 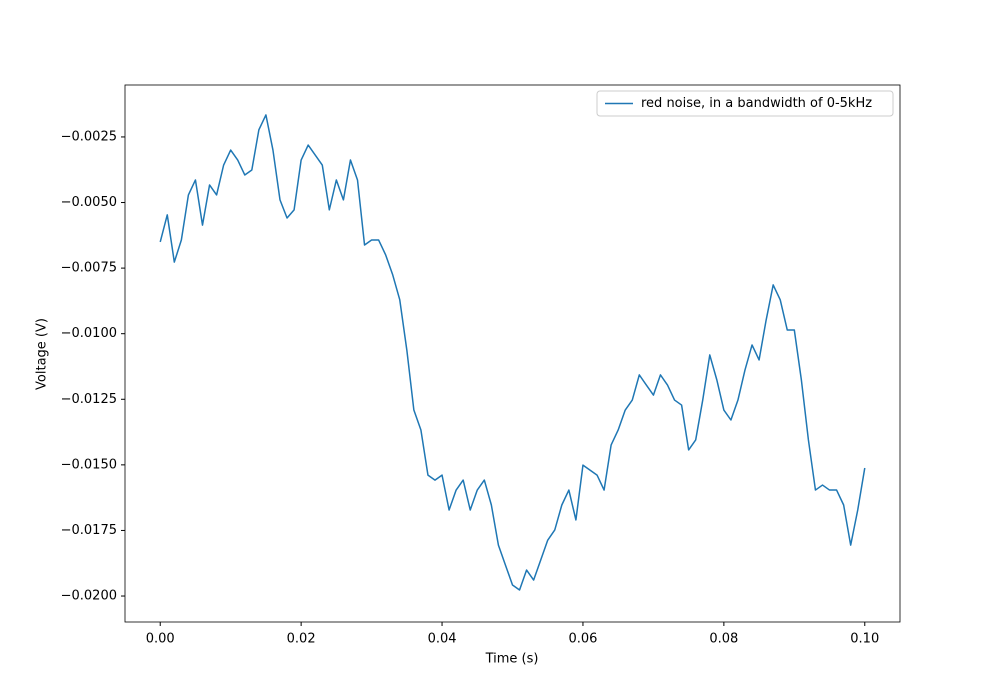 I want to click on x-tick-label: 0.10, so click(x=864, y=639).